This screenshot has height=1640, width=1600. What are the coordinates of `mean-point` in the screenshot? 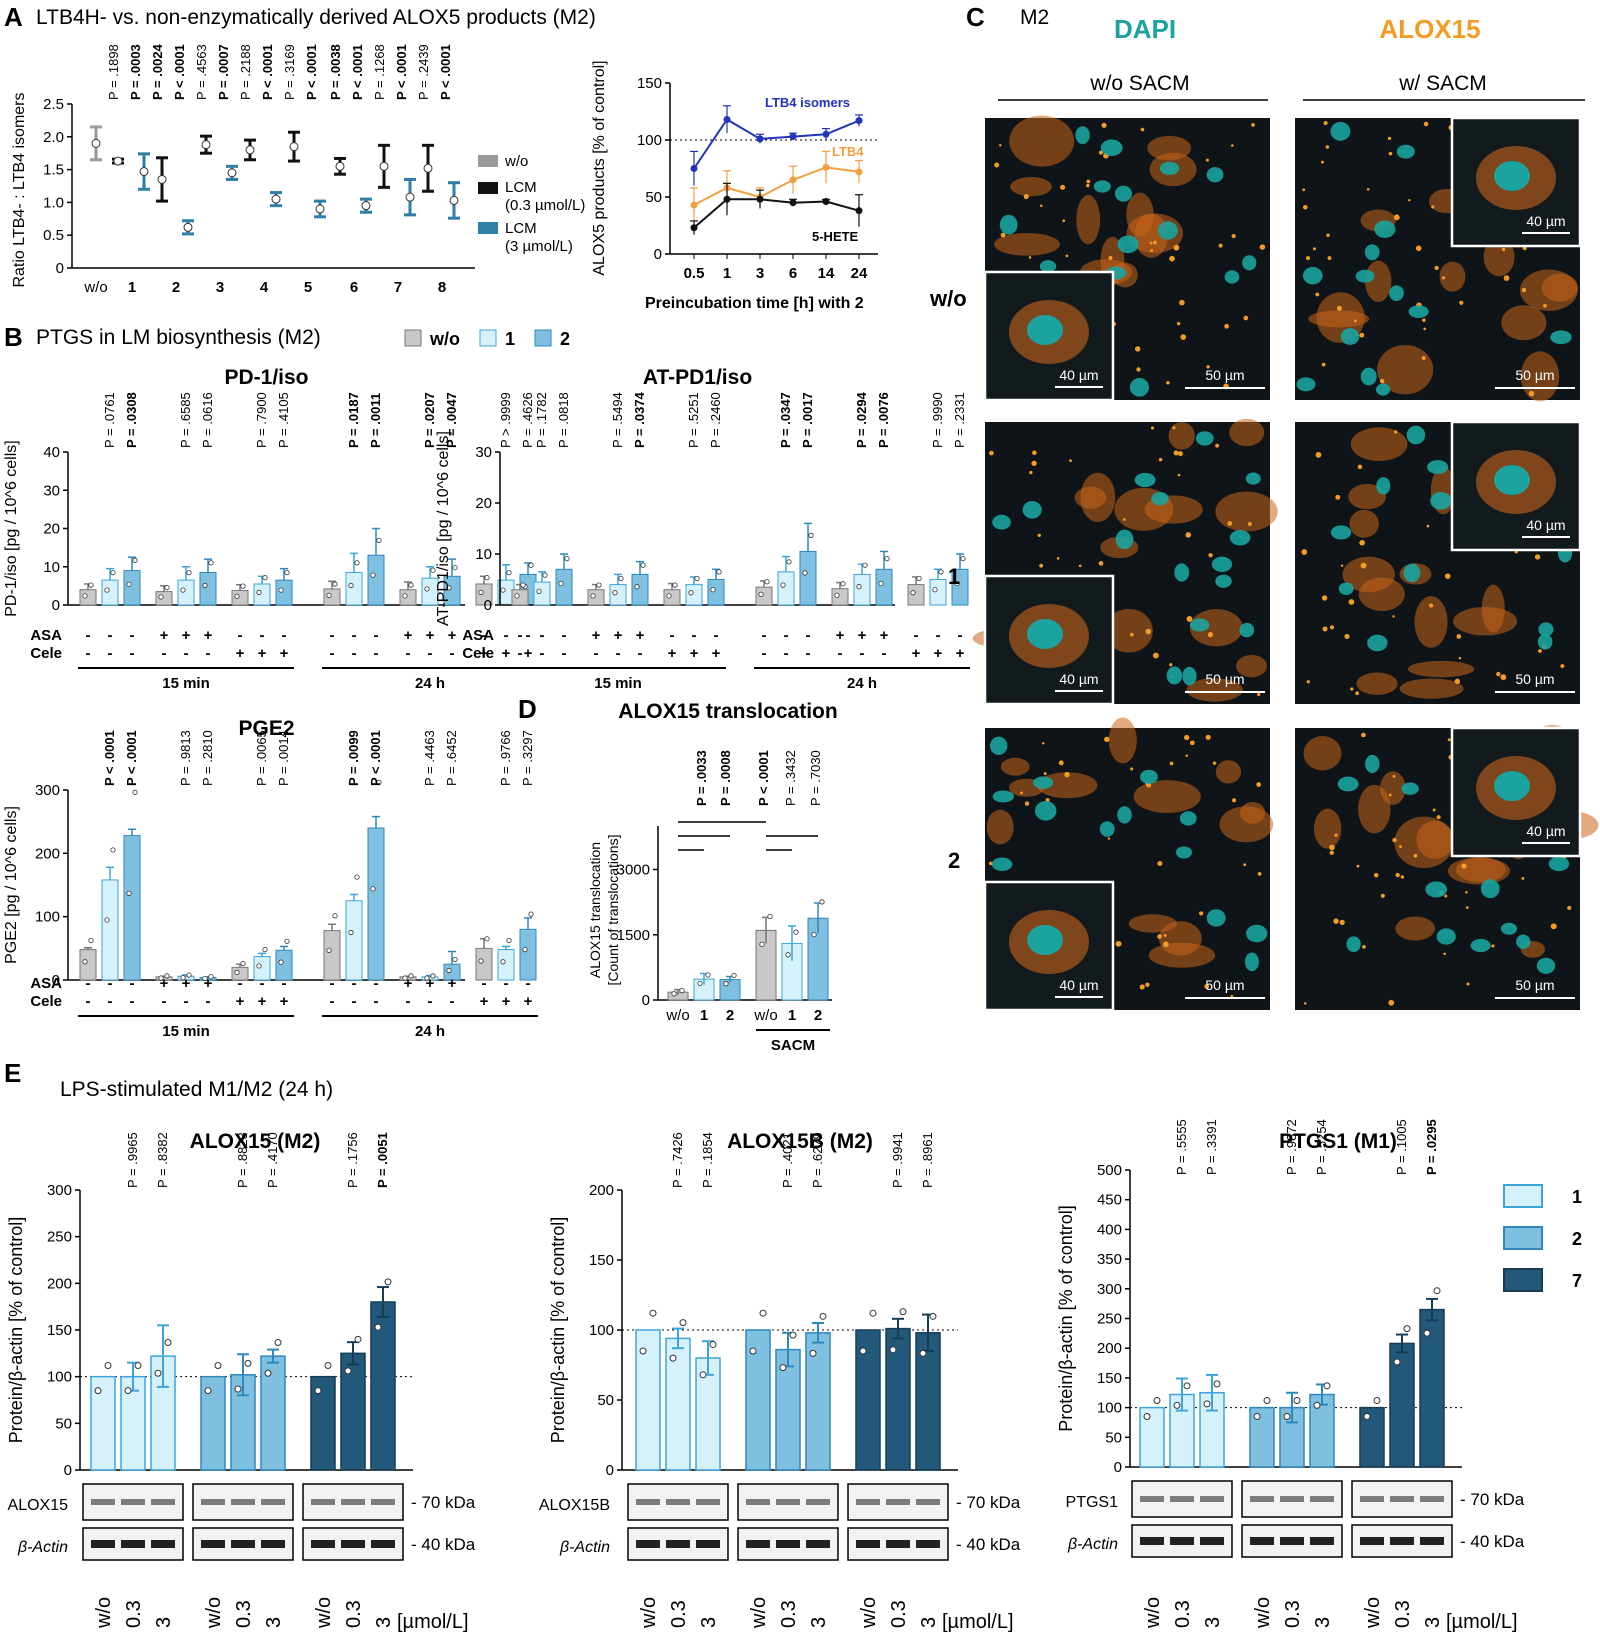 It's located at (294, 147).